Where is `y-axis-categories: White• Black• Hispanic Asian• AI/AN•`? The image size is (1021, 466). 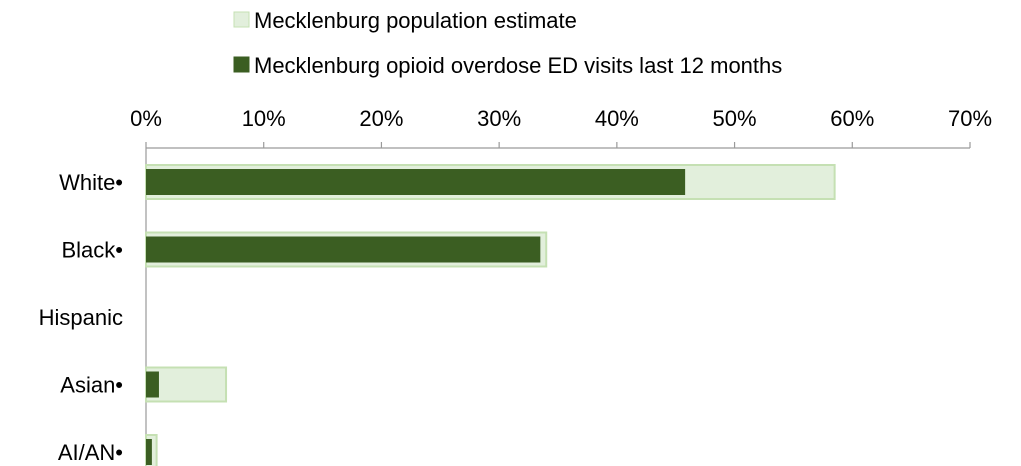
y-axis-categories: White• Black• Hispanic Asian• AI/AN• is located at coordinates (81, 317).